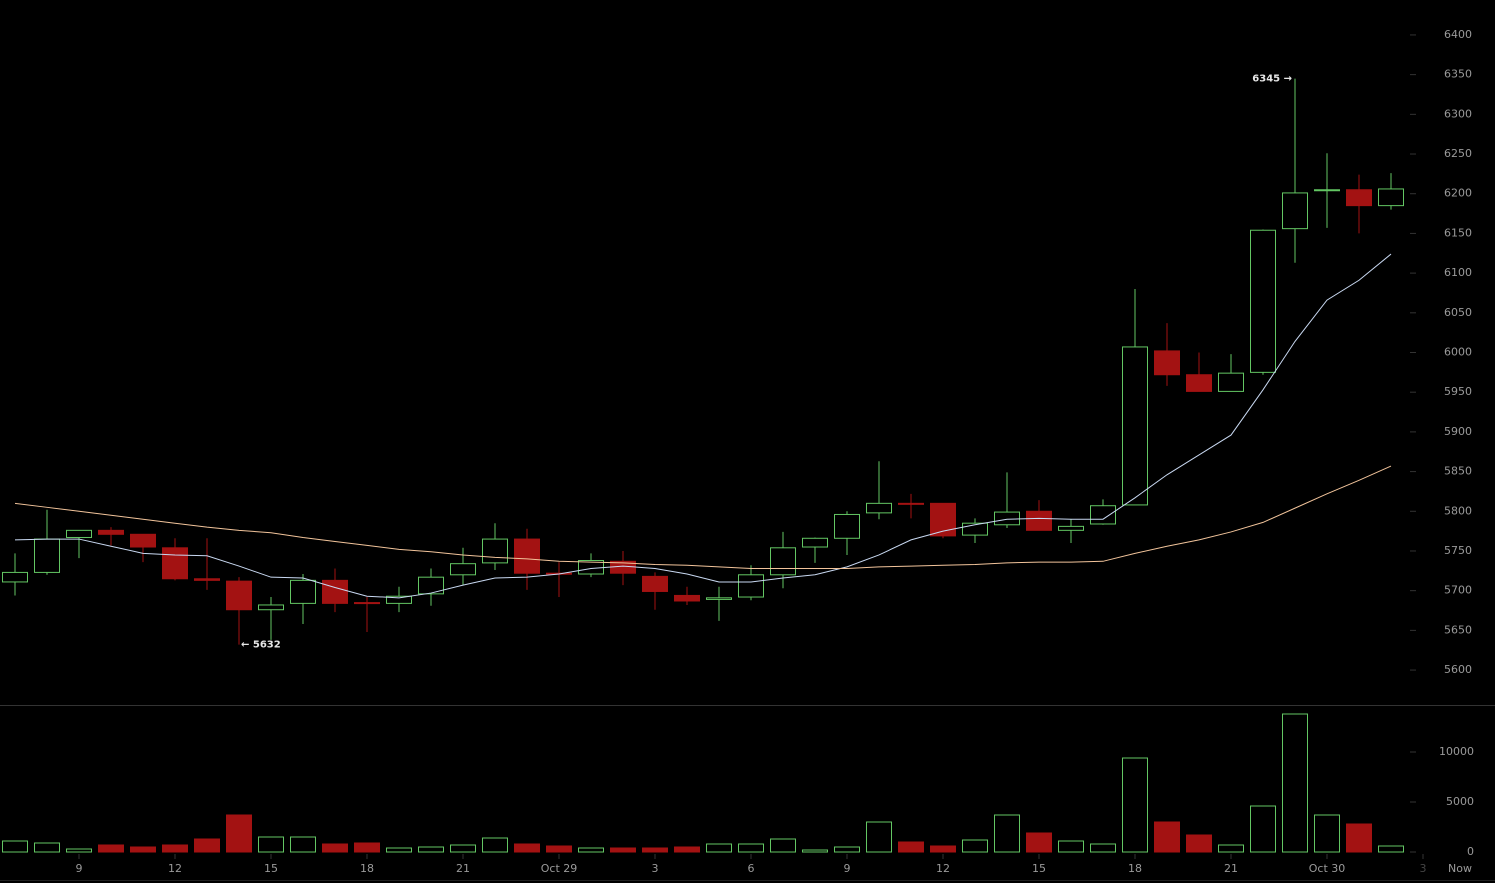 This screenshot has width=1495, height=883. What do you see at coordinates (1458, 34) in the screenshot?
I see `y-tick-label: 6400` at bounding box center [1458, 34].